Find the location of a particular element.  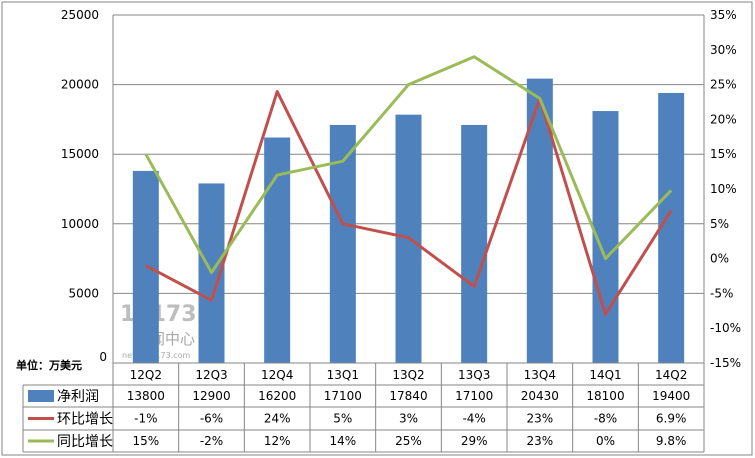

left-axis-tick-label: 5000 is located at coordinates (83, 293).